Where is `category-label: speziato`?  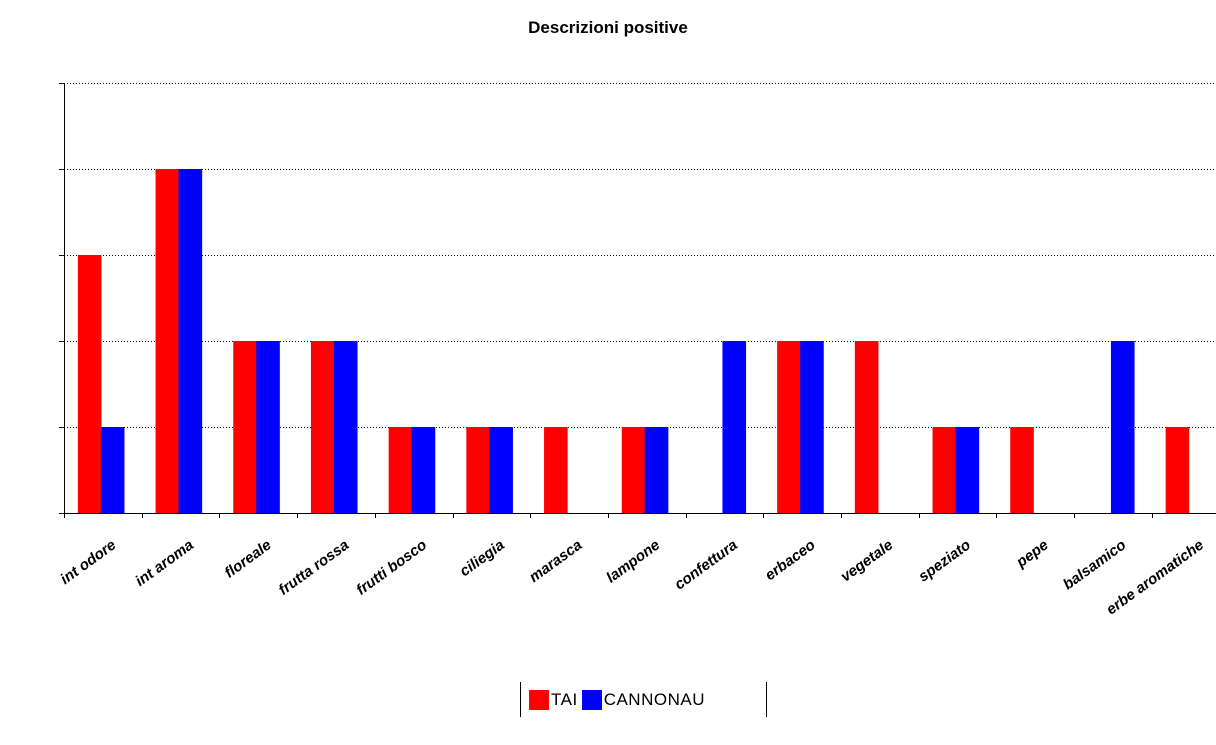
category-label: speziato is located at coordinates (944, 560).